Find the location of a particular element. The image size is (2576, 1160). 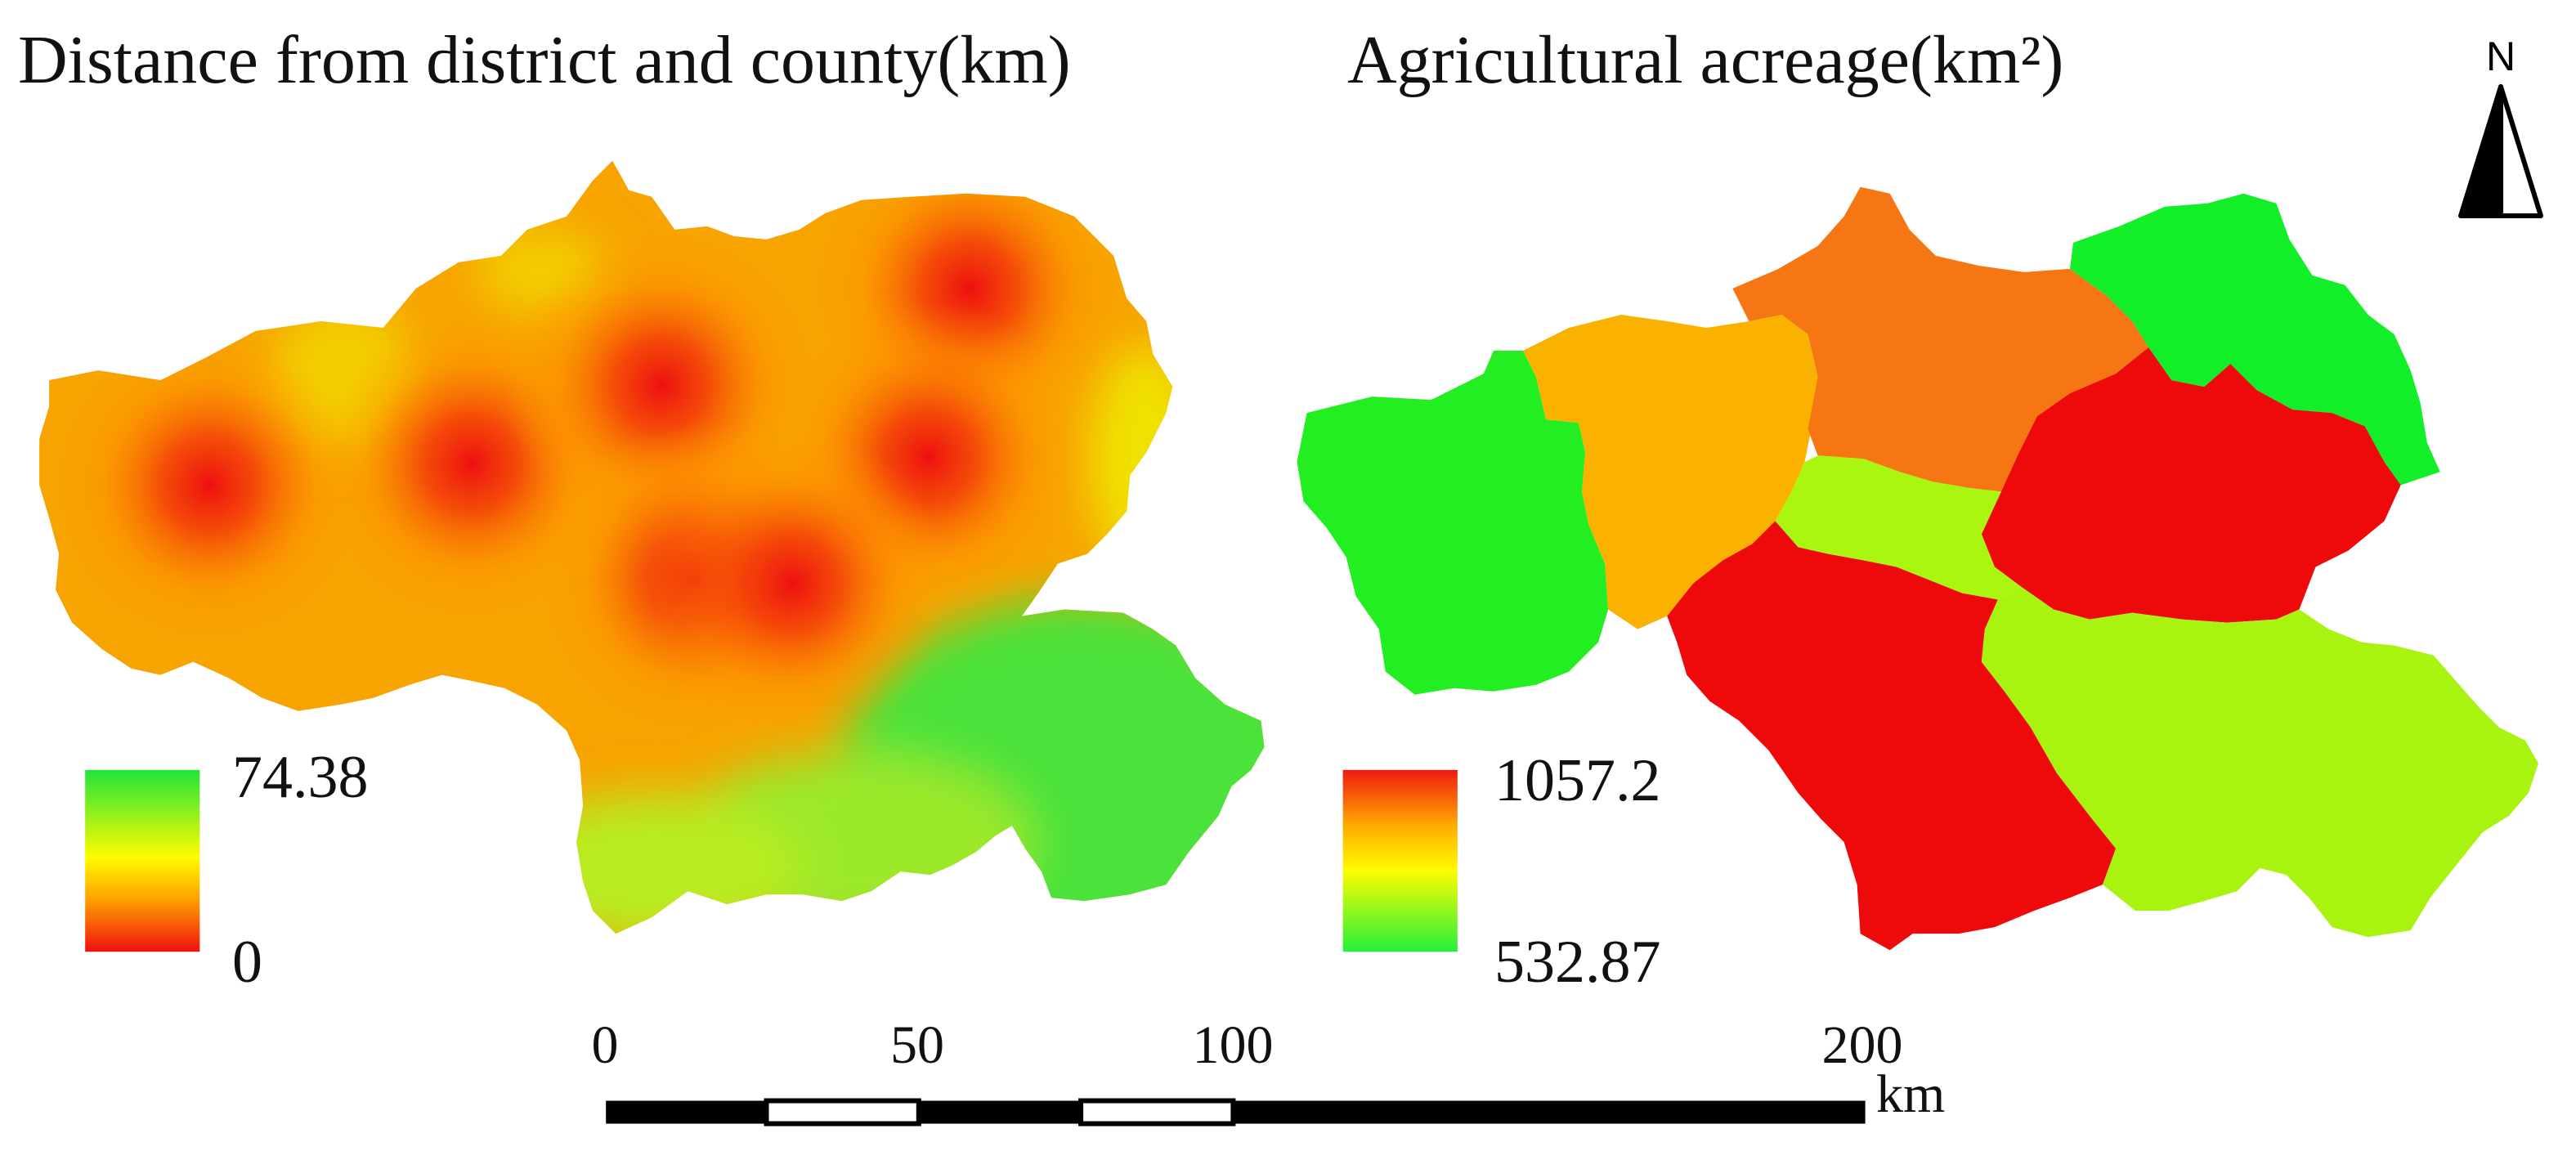

north-arrow-icon: N is located at coordinates (2500, 126).